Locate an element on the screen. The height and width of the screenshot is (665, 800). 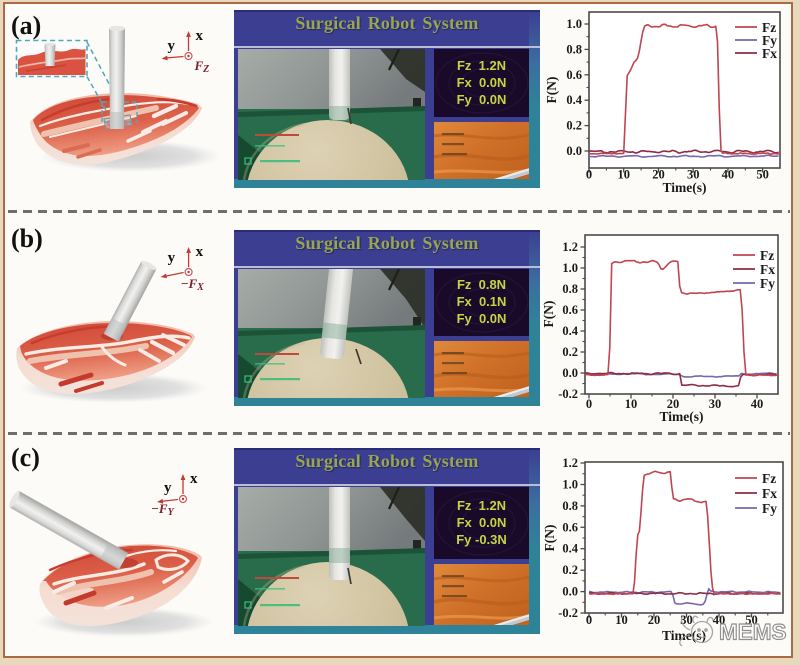
svg-text: (a) is located at coordinates (26, 25).